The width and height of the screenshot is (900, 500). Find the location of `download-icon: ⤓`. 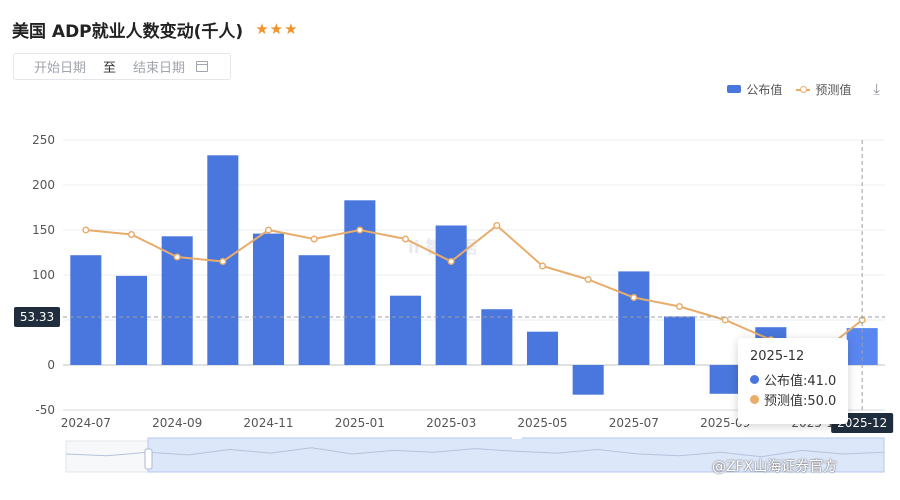

download-icon: ⤓ is located at coordinates (876, 89).